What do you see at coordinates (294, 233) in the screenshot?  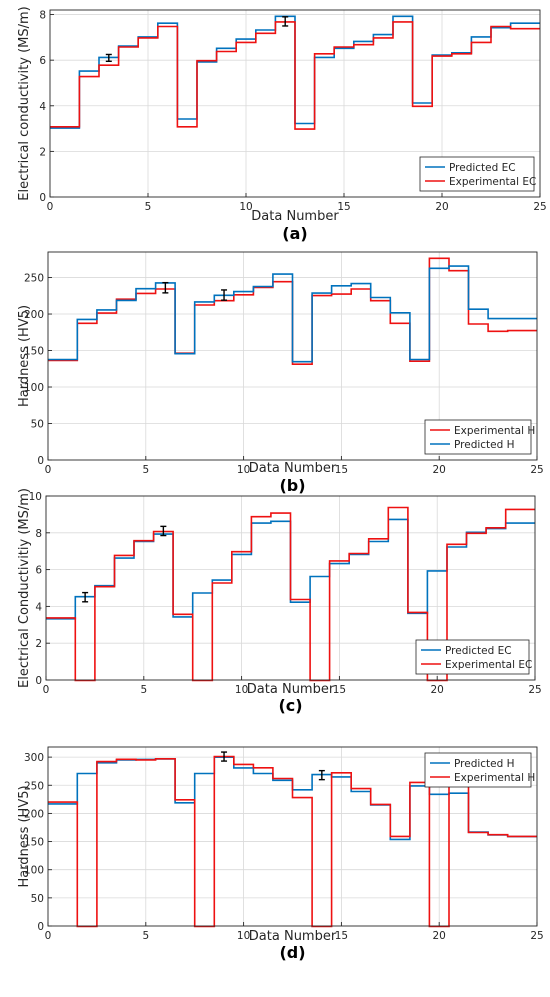 I see `panel-label: (a)` at bounding box center [294, 233].